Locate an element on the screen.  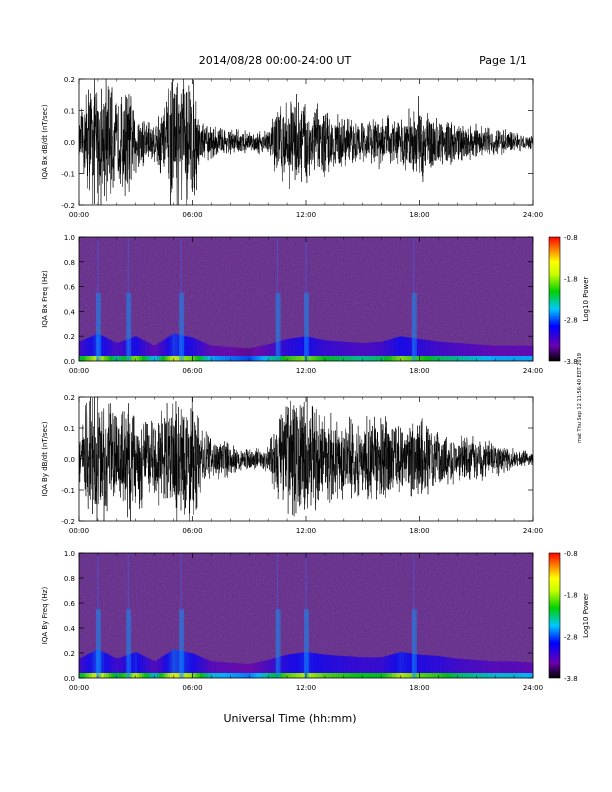
y-tick-label: 0.0 is located at coordinates (69, 679).